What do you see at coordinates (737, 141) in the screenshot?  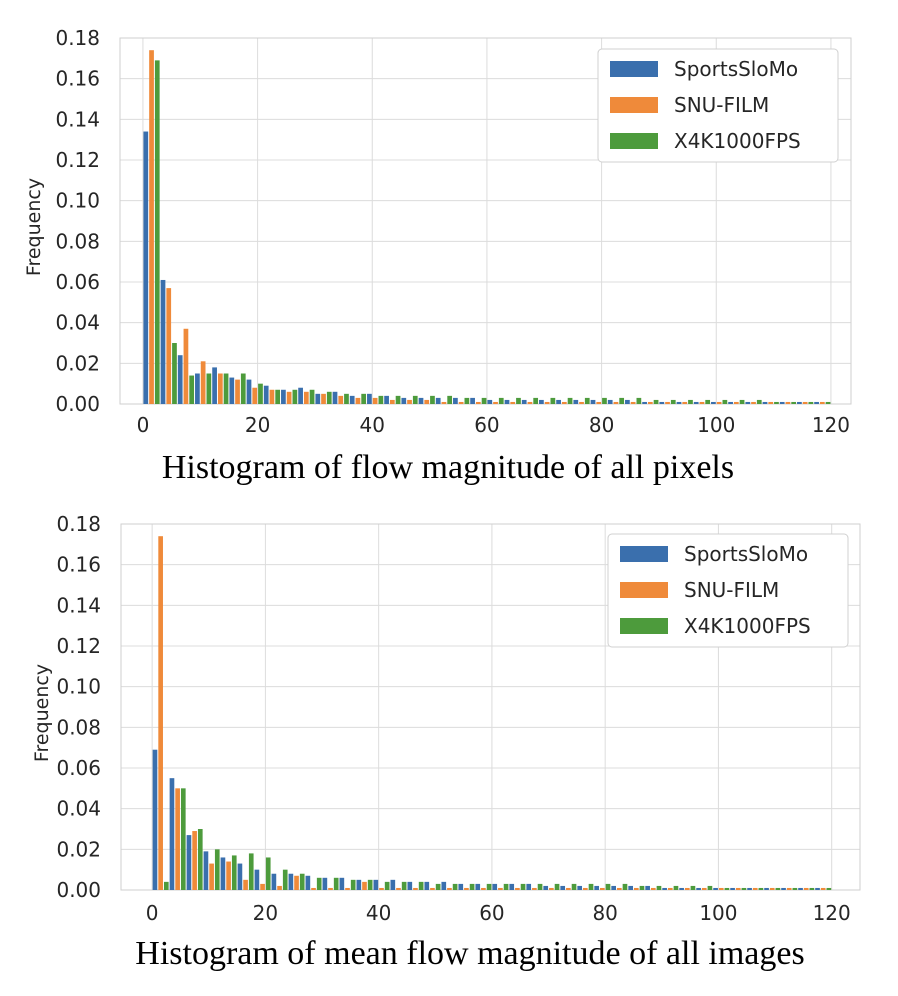 I see `legend-label: X4K1000FPS` at bounding box center [737, 141].